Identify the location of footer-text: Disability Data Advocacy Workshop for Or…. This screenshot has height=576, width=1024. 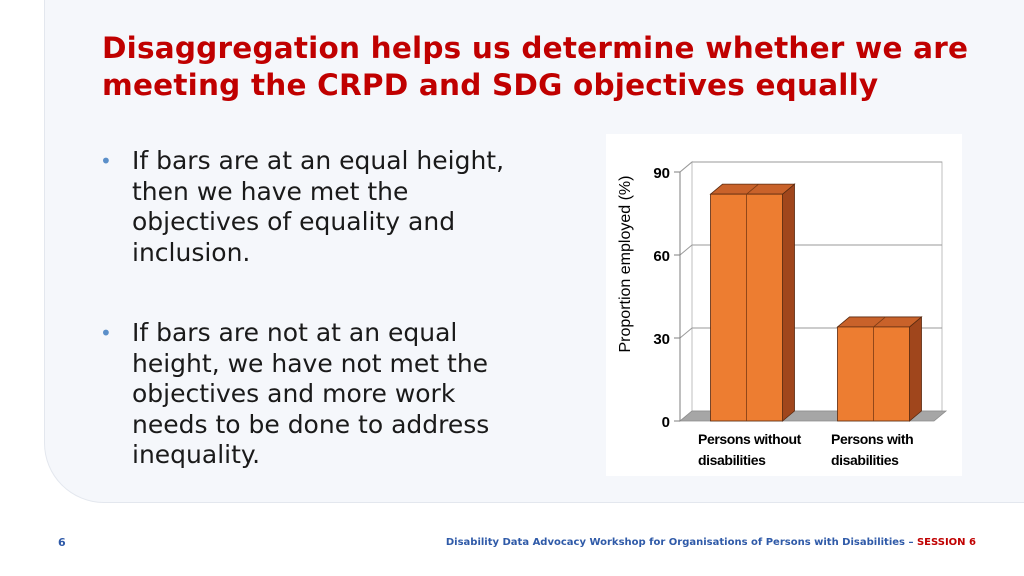
(711, 542).